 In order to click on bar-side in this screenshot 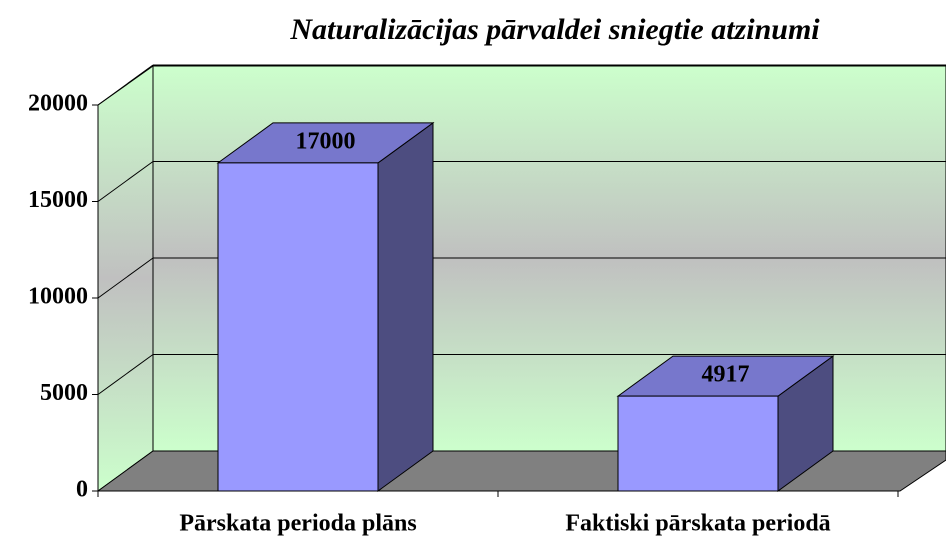, I will do `click(405, 306)`.